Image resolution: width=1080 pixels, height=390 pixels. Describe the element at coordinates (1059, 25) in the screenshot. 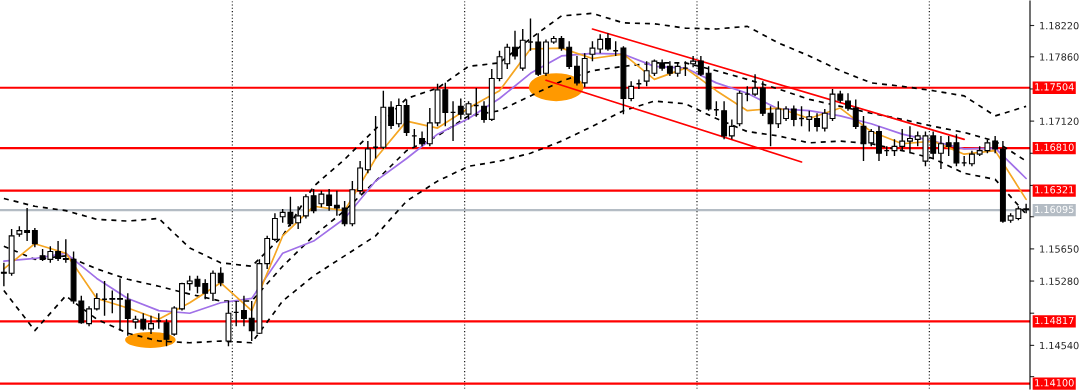

I see `y-tick-label: 1.18220` at that location.